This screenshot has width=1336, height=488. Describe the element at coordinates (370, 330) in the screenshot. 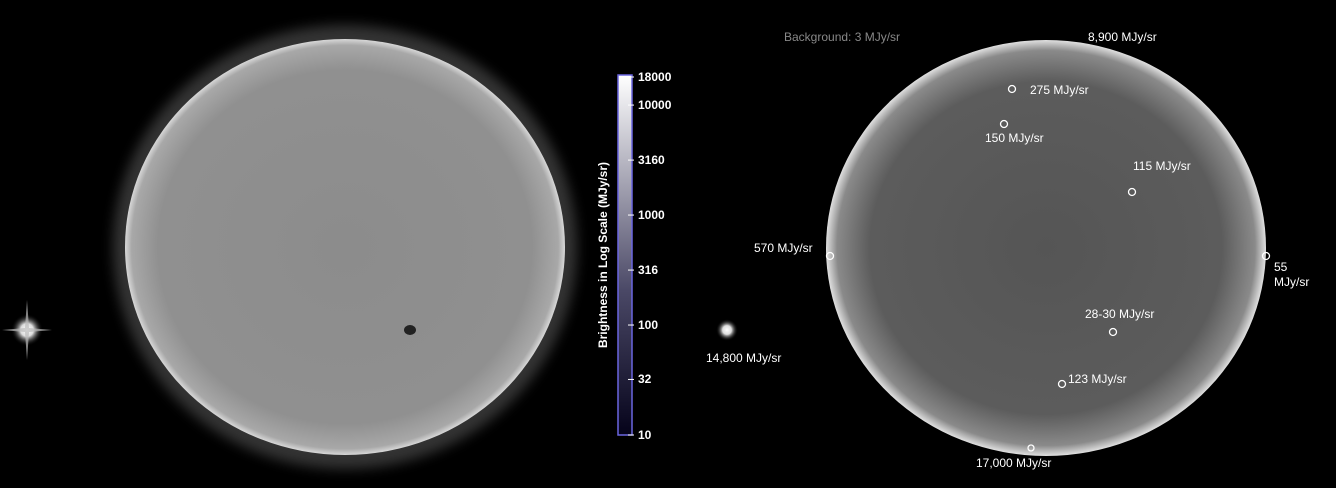

I see `star` at that location.